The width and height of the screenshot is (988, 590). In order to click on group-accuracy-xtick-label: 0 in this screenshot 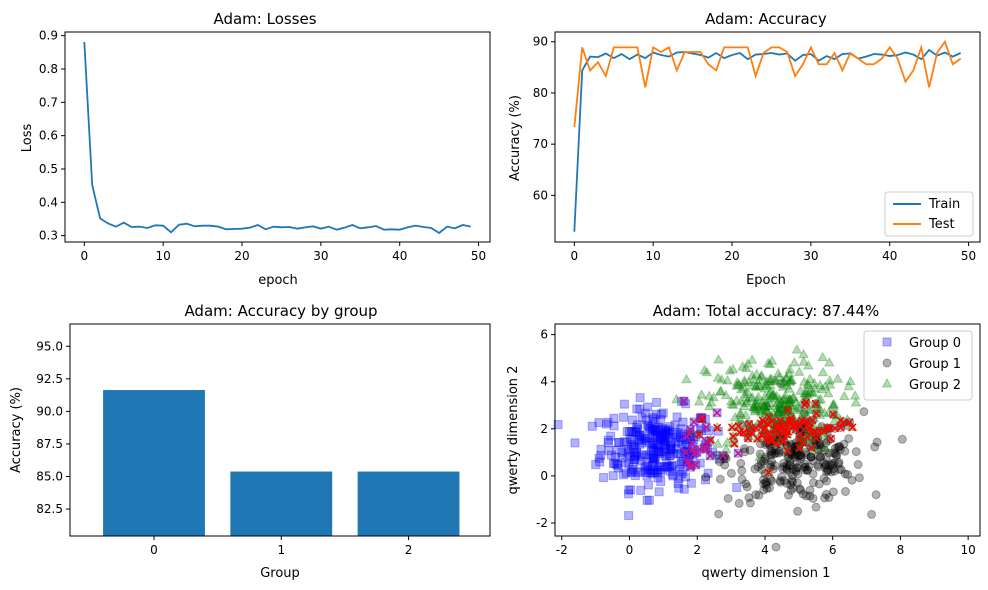, I will do `click(154, 550)`.